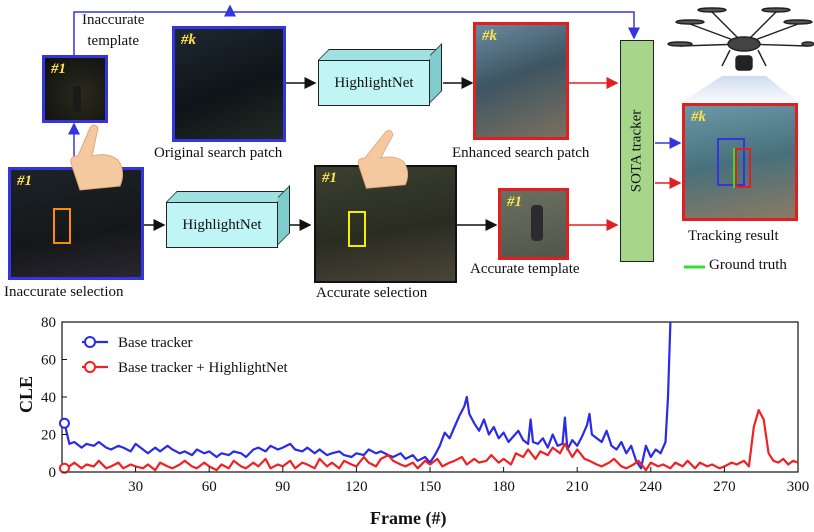 This screenshot has width=814, height=532. Describe the element at coordinates (740, 89) in the screenshot. I see `drone-camera-beam` at that location.